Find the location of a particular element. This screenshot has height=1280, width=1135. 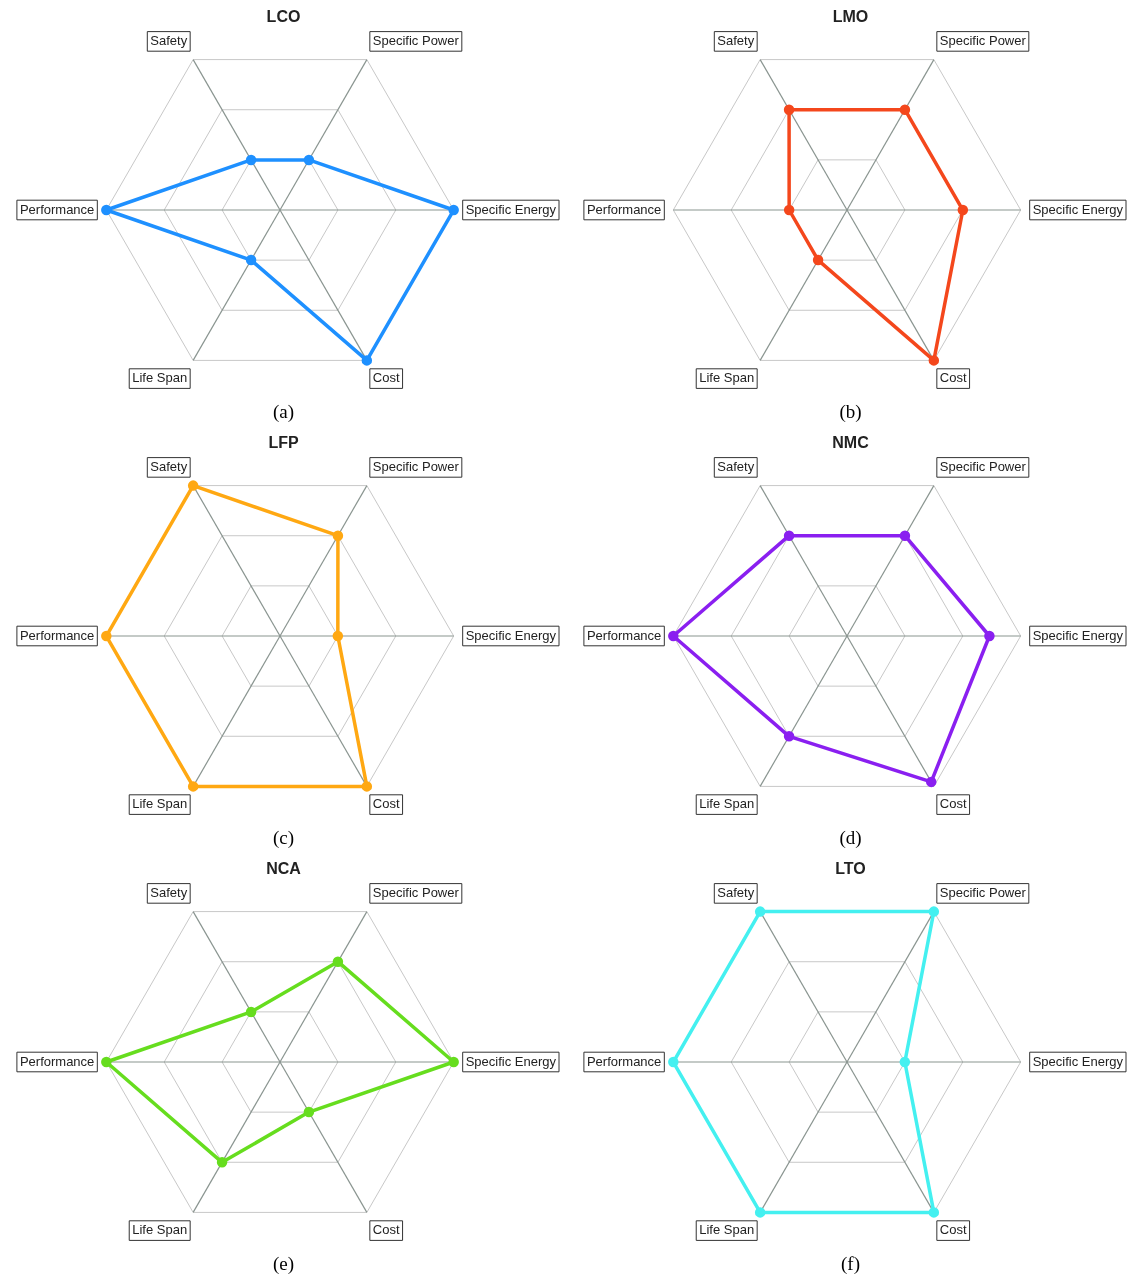

text: (d) is located at coordinates (850, 838).